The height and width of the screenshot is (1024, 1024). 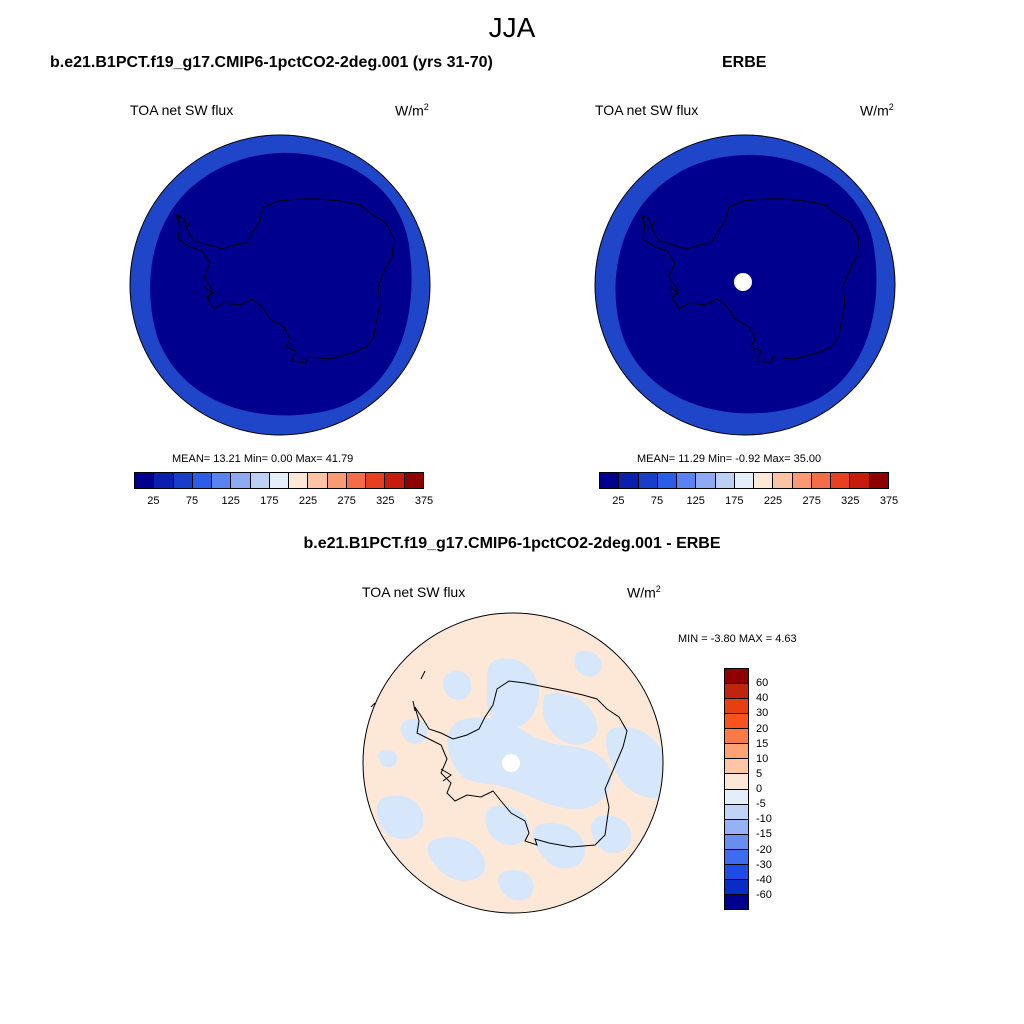 What do you see at coordinates (647, 110) in the screenshot?
I see `obs-field-label: TOA net SW flux` at bounding box center [647, 110].